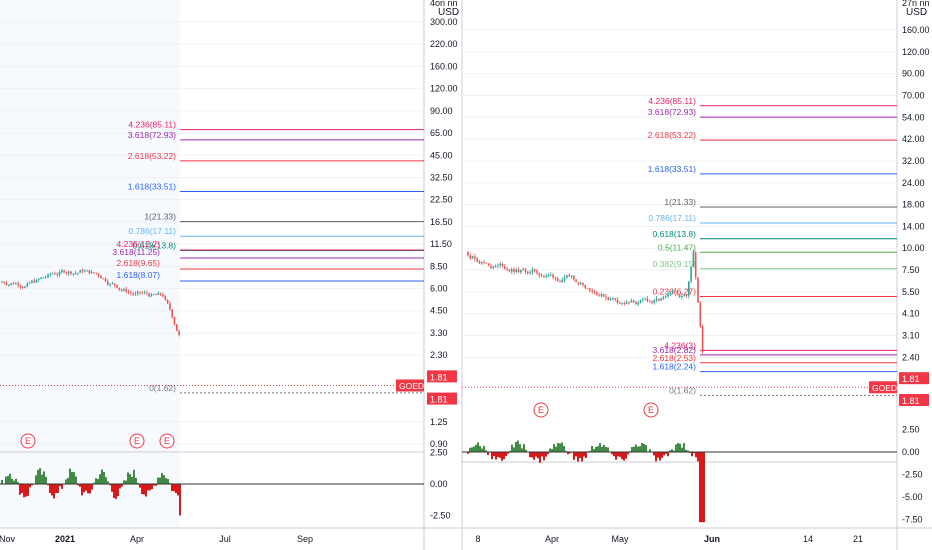 The width and height of the screenshot is (932, 550). I want to click on y-axis-tick-label: 4.10, so click(911, 314).